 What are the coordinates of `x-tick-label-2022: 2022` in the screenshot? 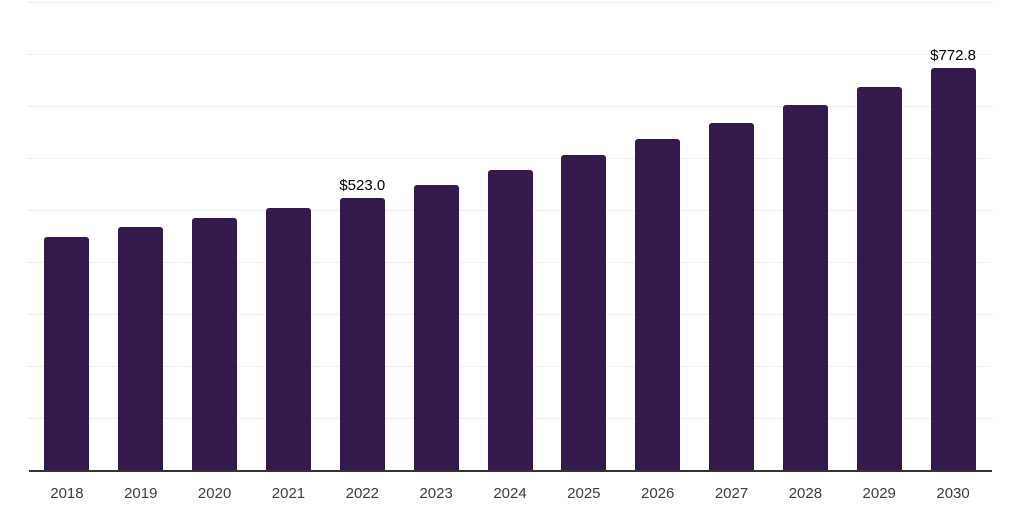 It's located at (362, 493).